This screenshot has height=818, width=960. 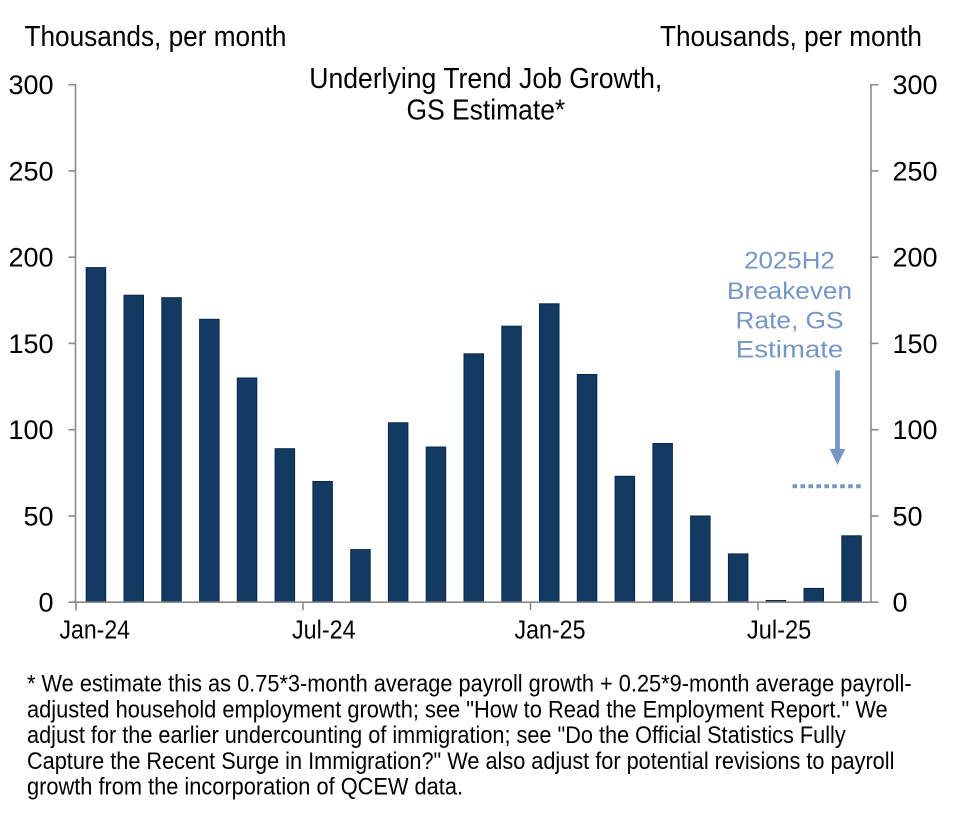 I want to click on svg-text: Breakeven, so click(x=789, y=291).